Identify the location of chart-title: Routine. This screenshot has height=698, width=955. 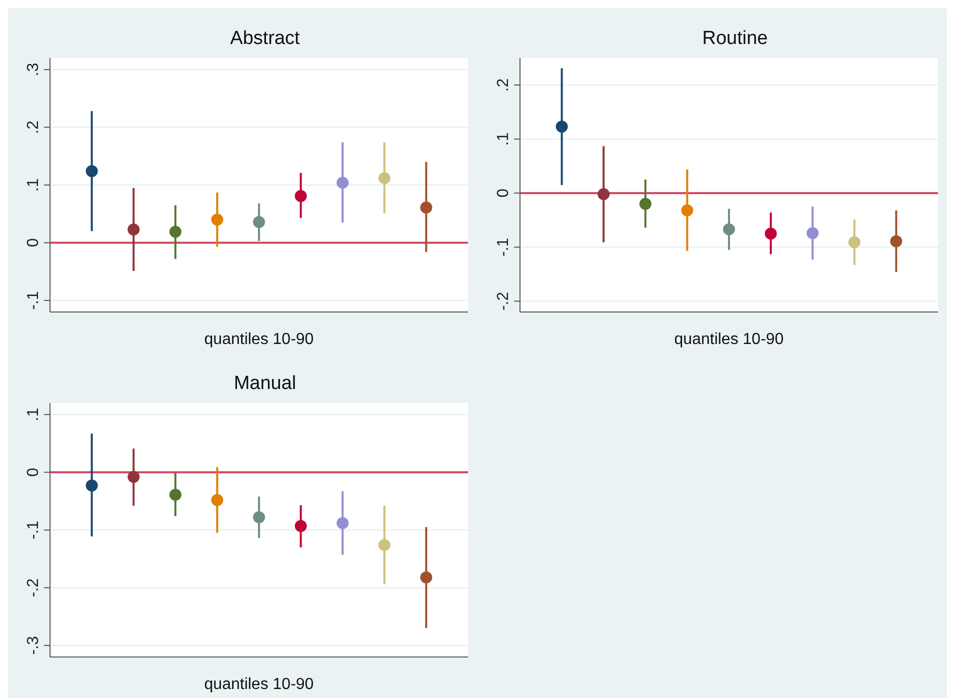
(735, 39).